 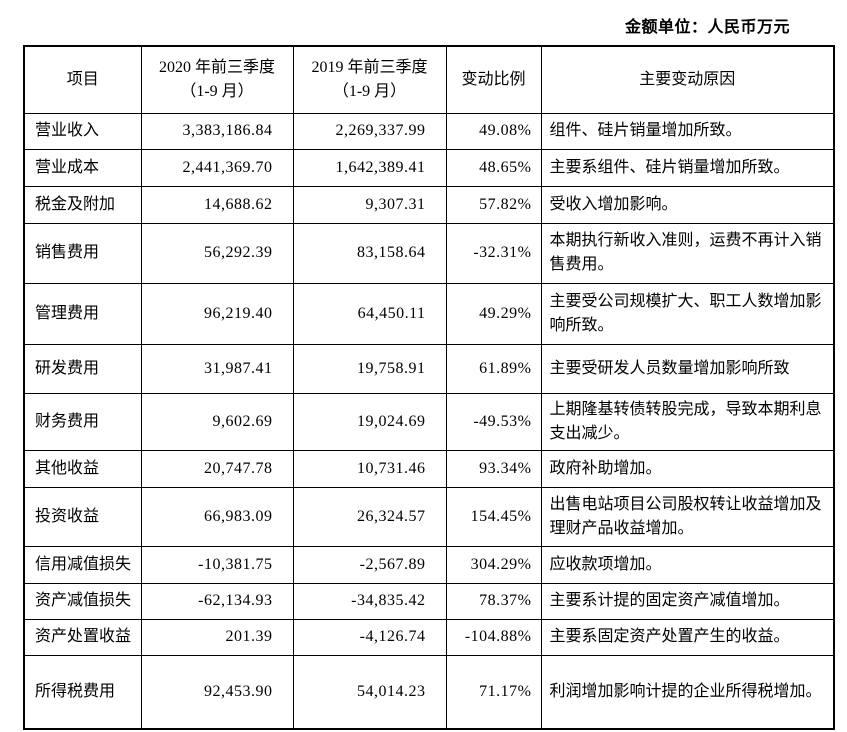 I want to click on value-2019-cell: 10,731.46, so click(x=369, y=468).